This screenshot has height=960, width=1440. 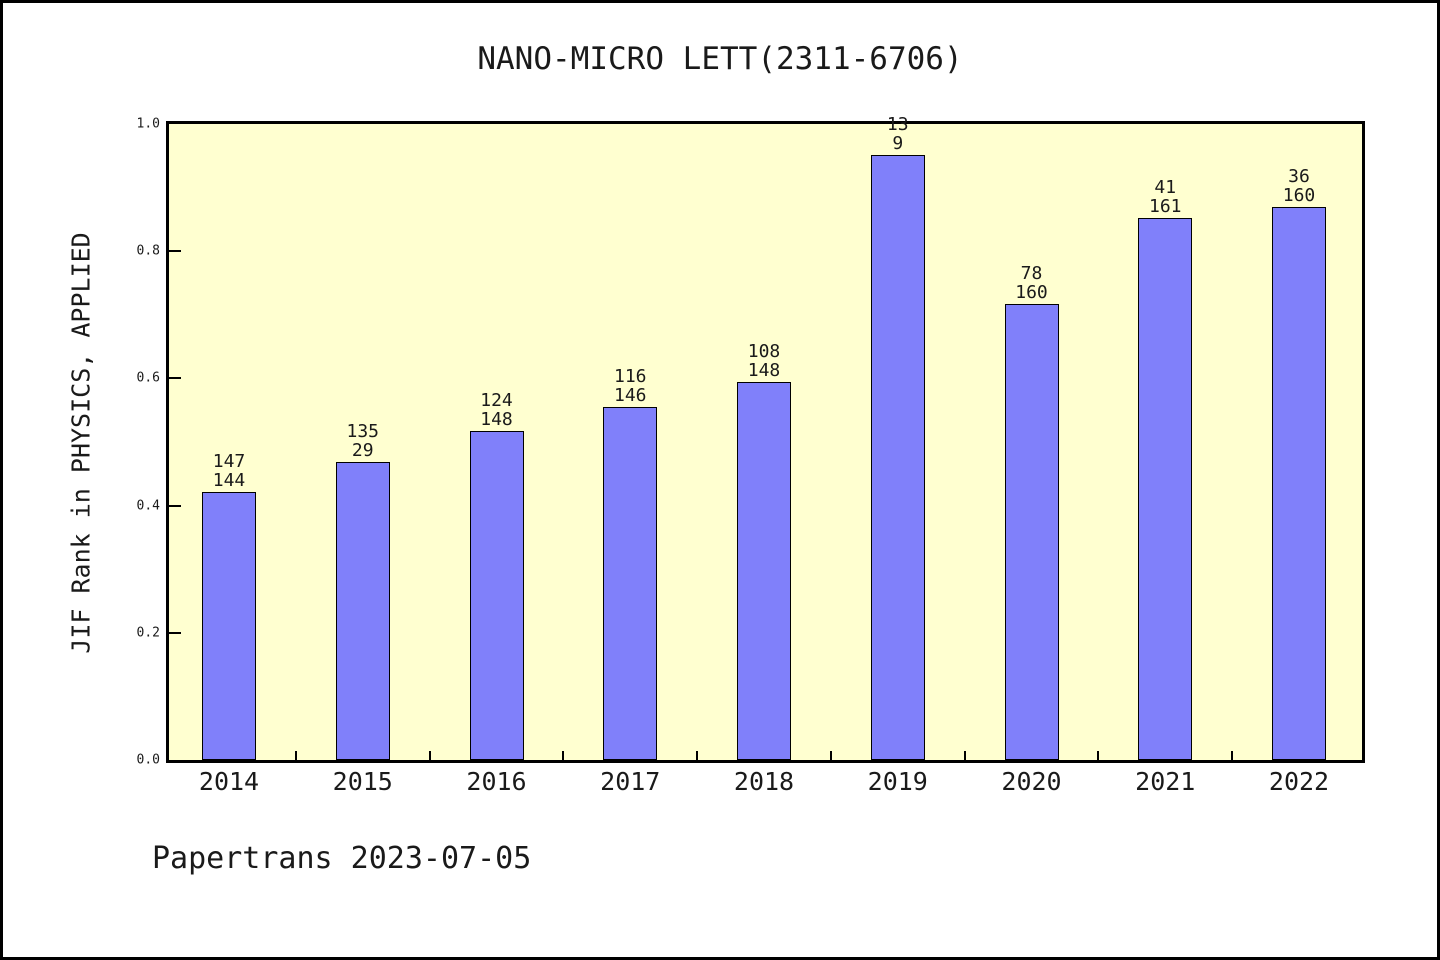 I want to click on y-tick-0.4, so click(x=175, y=505).